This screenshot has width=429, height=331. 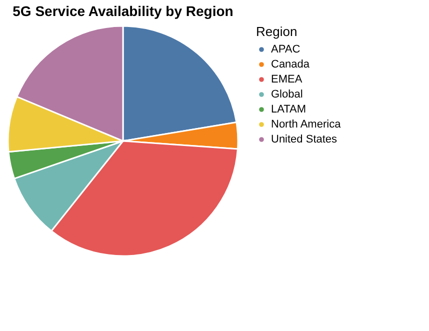 I want to click on legend-label: LATAM, so click(x=288, y=110).